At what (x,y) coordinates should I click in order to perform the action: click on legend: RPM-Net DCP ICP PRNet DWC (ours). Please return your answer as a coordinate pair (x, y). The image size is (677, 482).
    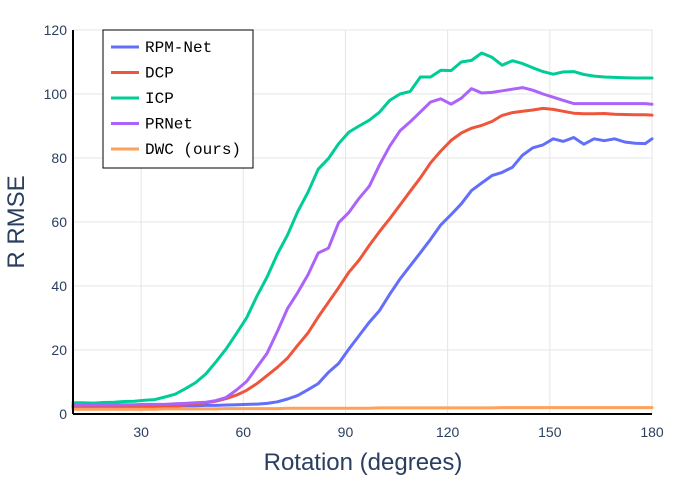
    Looking at the image, I should click on (178, 99).